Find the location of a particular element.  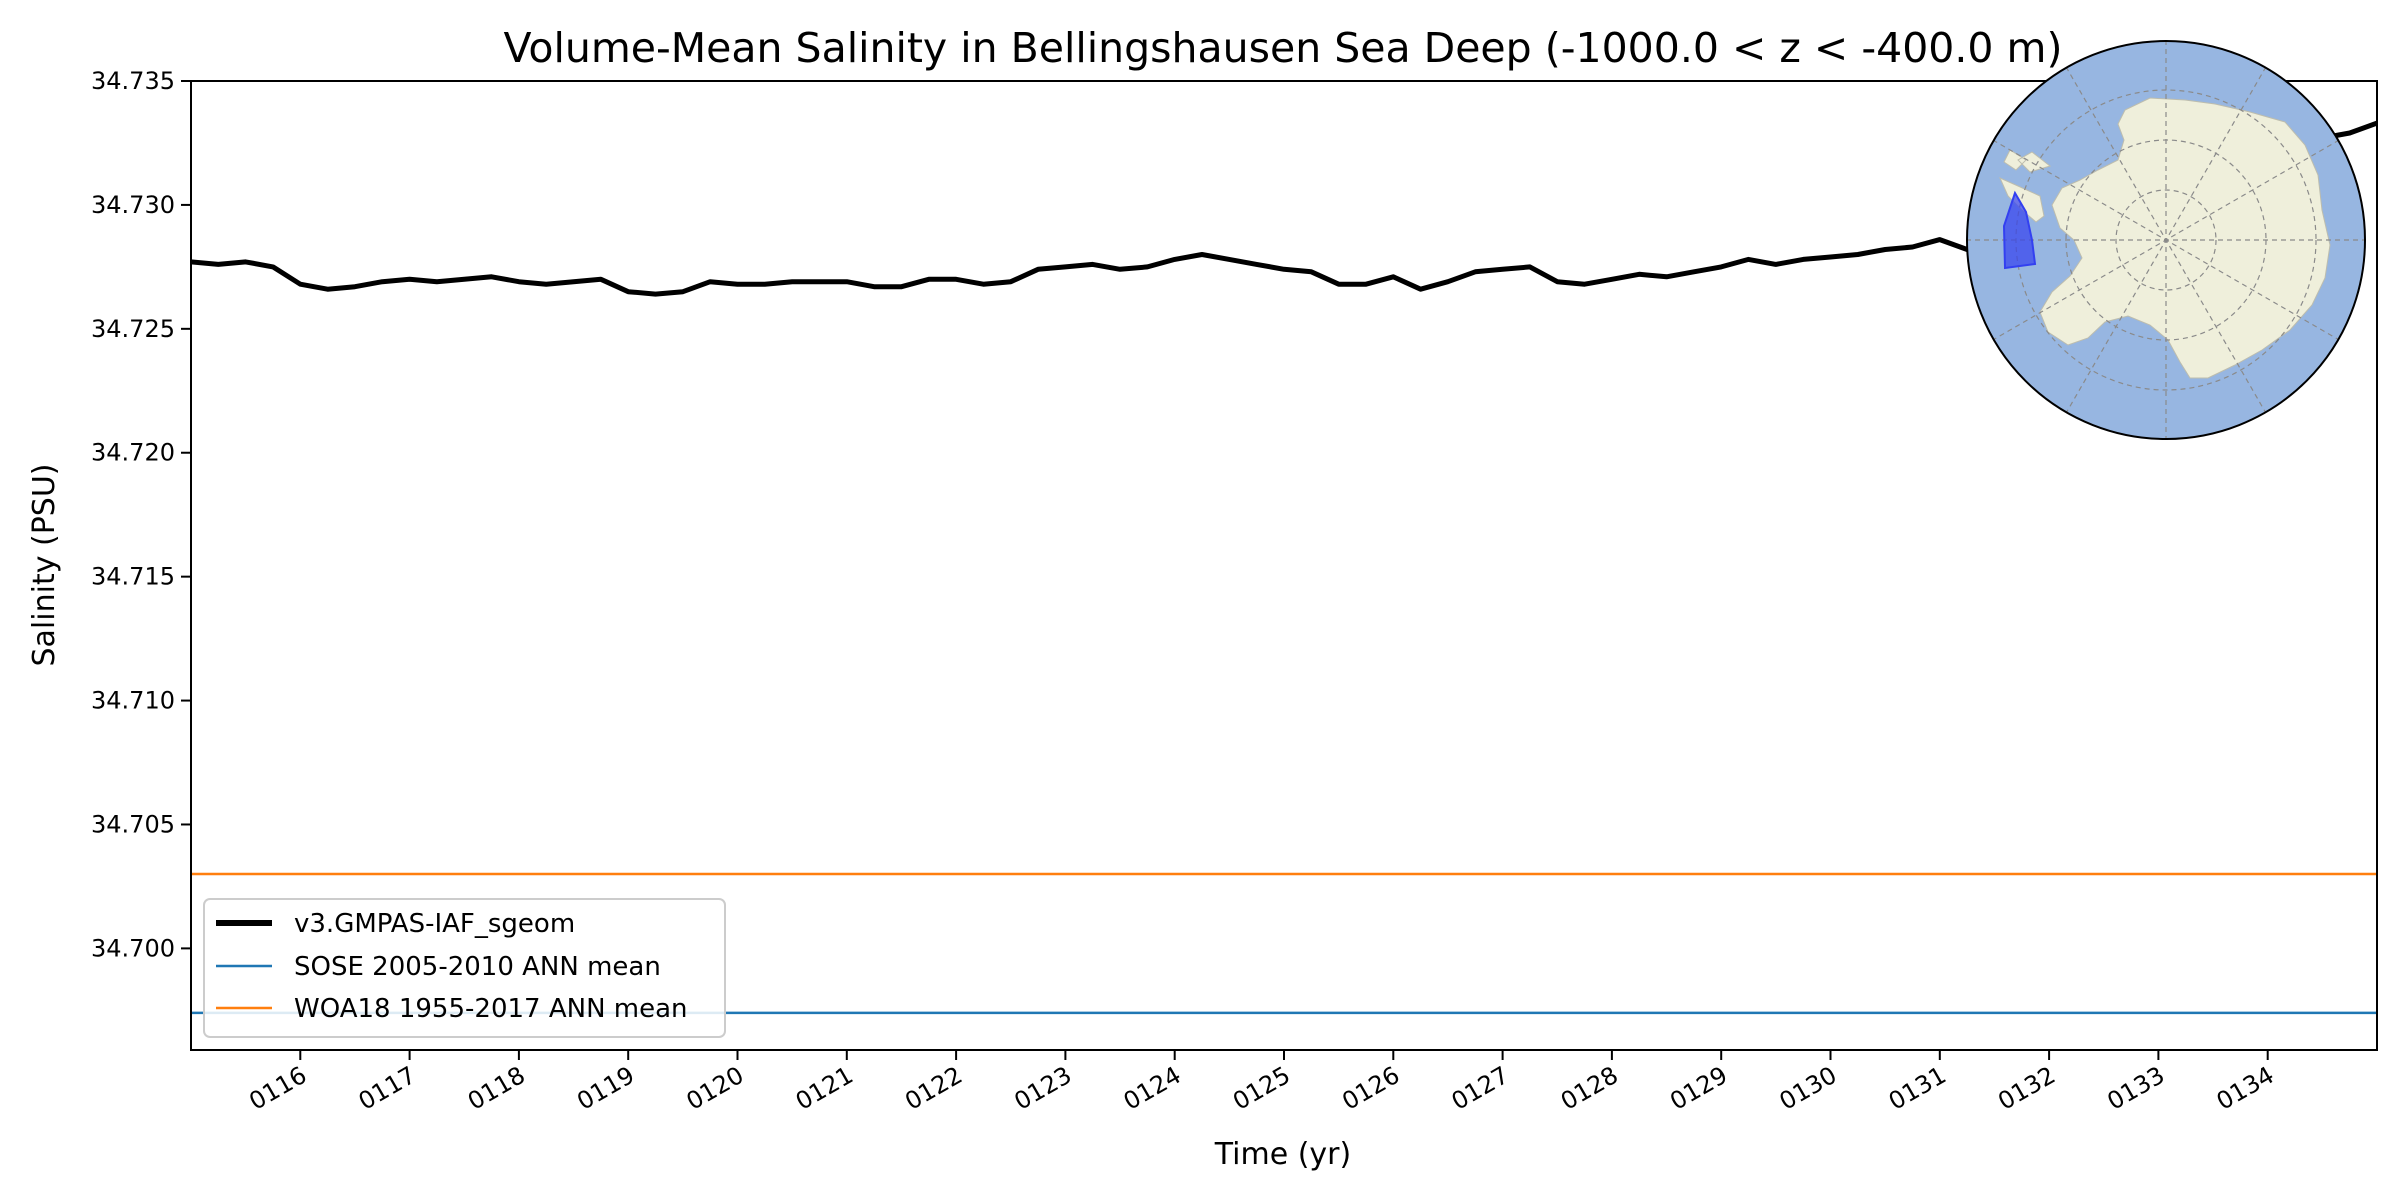

map-border is located at coordinates (2166, 240).